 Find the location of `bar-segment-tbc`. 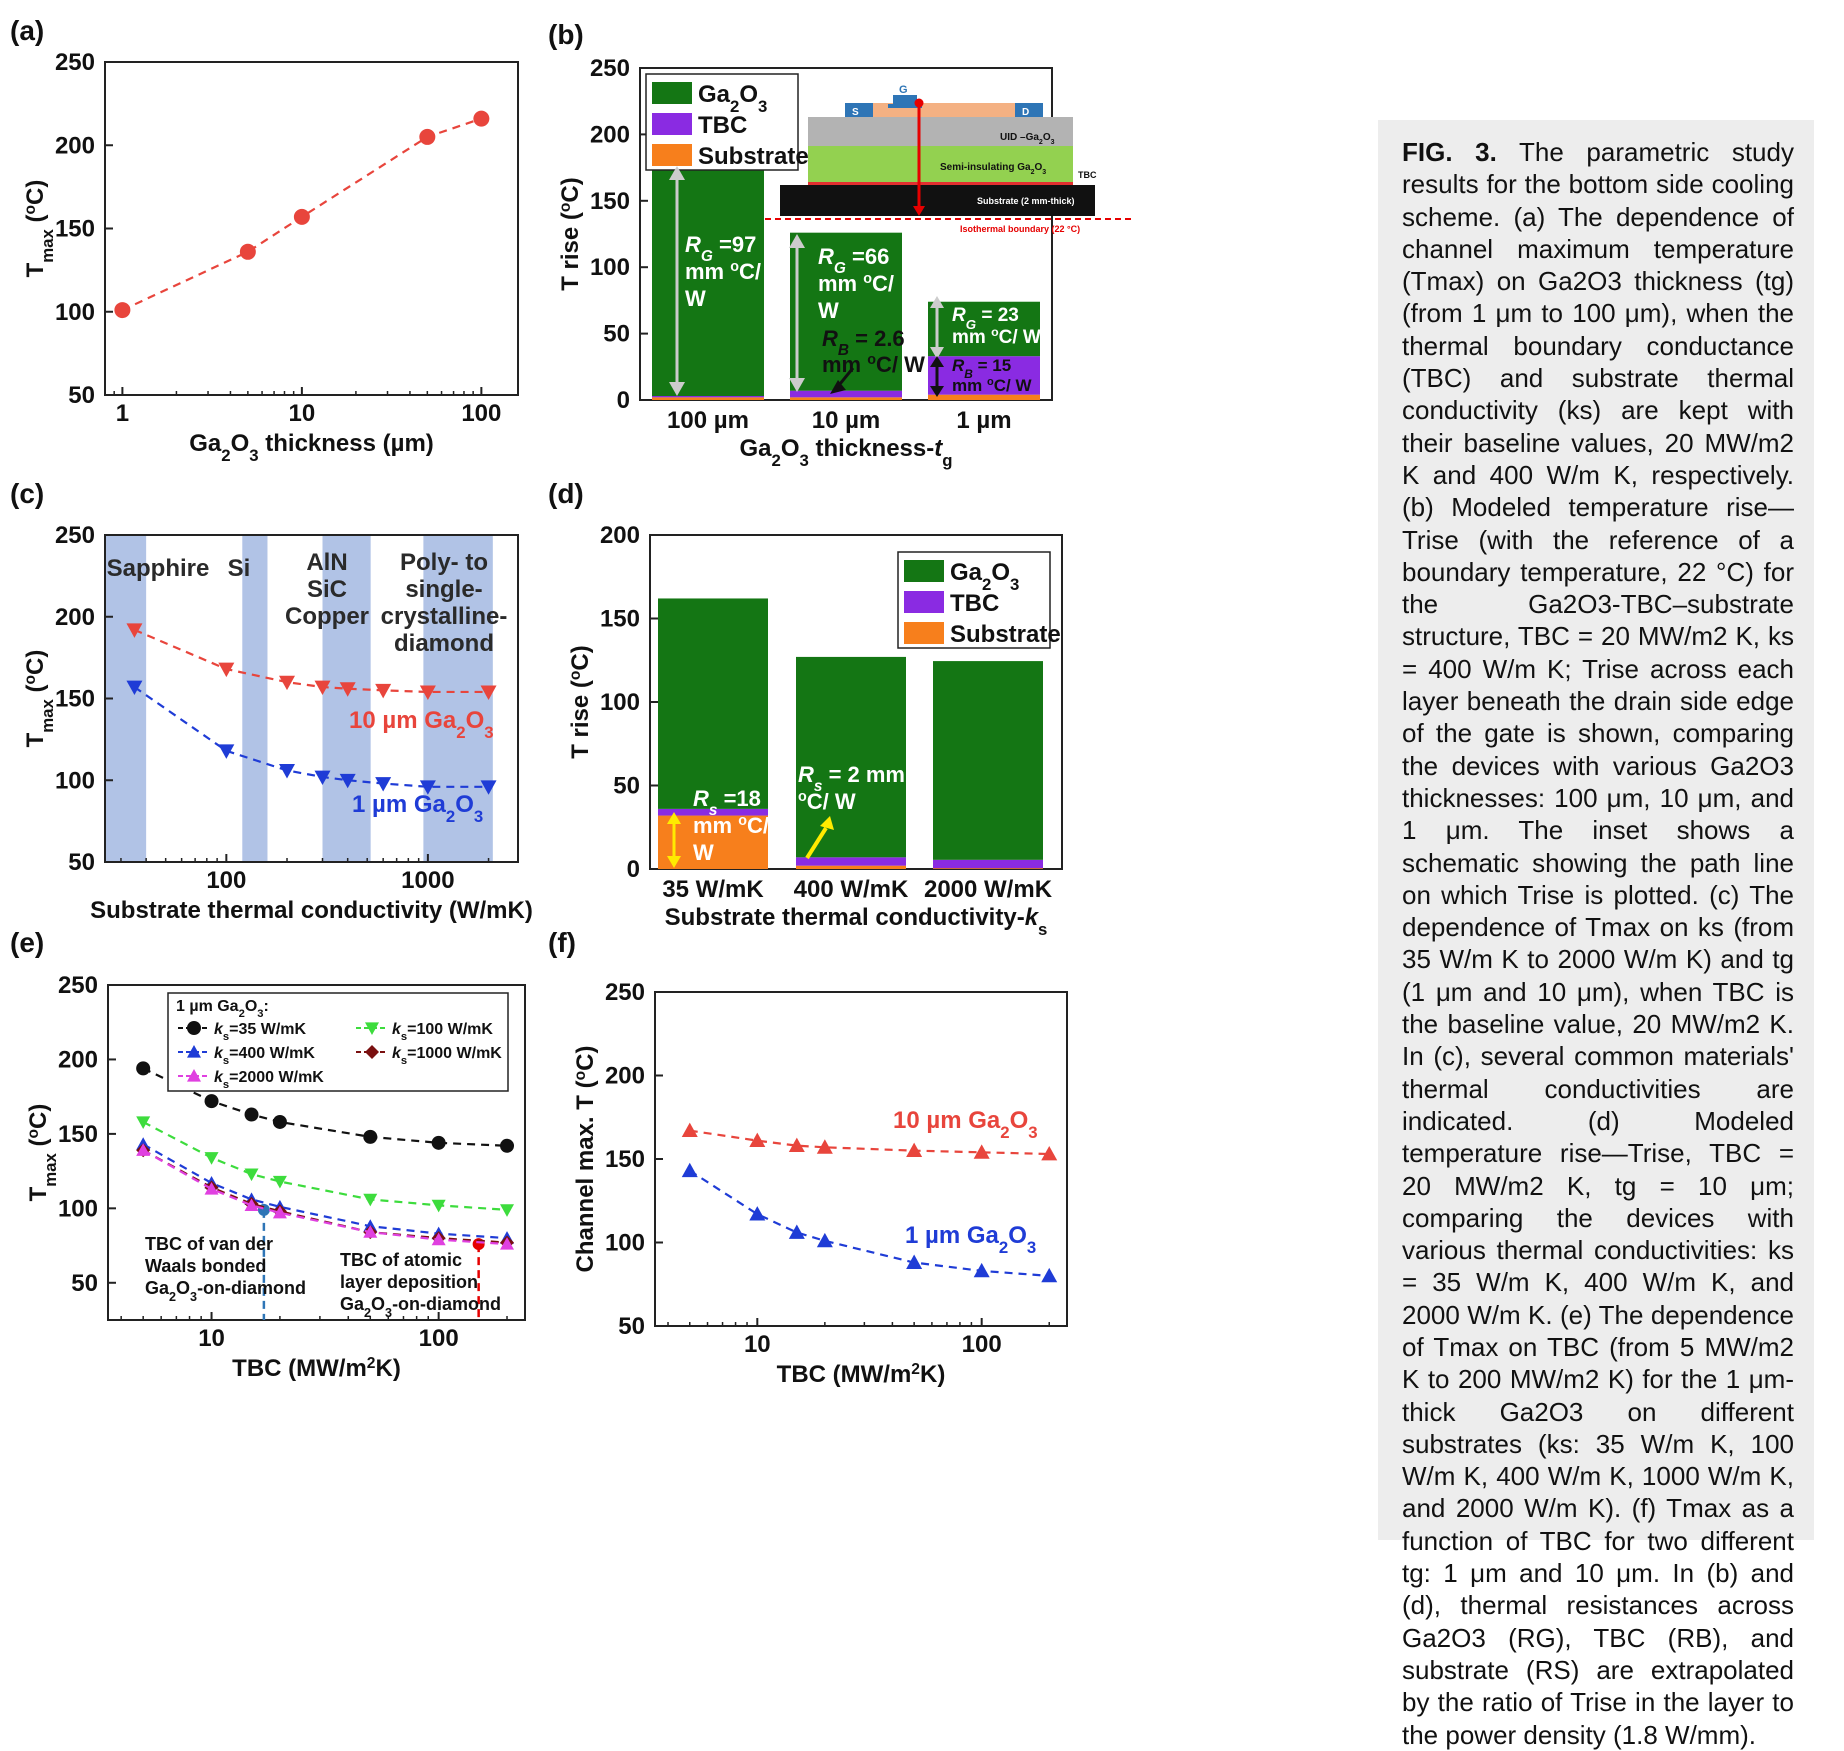

bar-segment-tbc is located at coordinates (988, 864).